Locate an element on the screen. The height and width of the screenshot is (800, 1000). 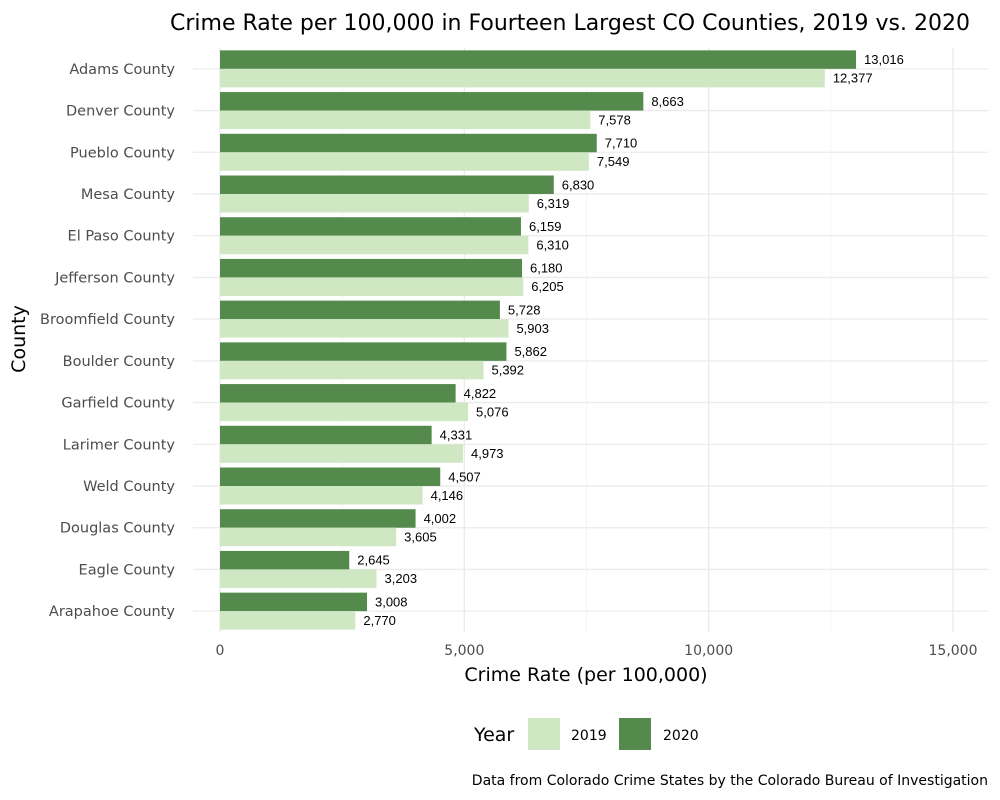
y-tick-label: Adams County is located at coordinates (122, 70).